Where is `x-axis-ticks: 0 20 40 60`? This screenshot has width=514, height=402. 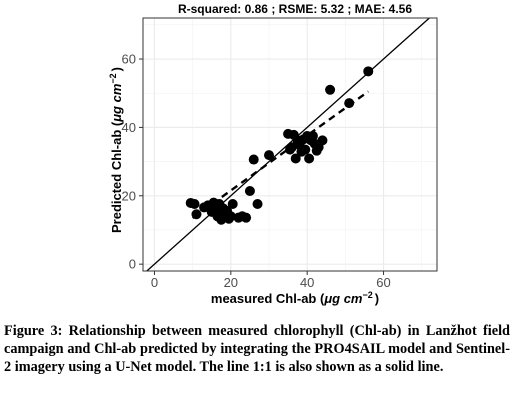 x-axis-ticks: 0 20 40 60 is located at coordinates (271, 280).